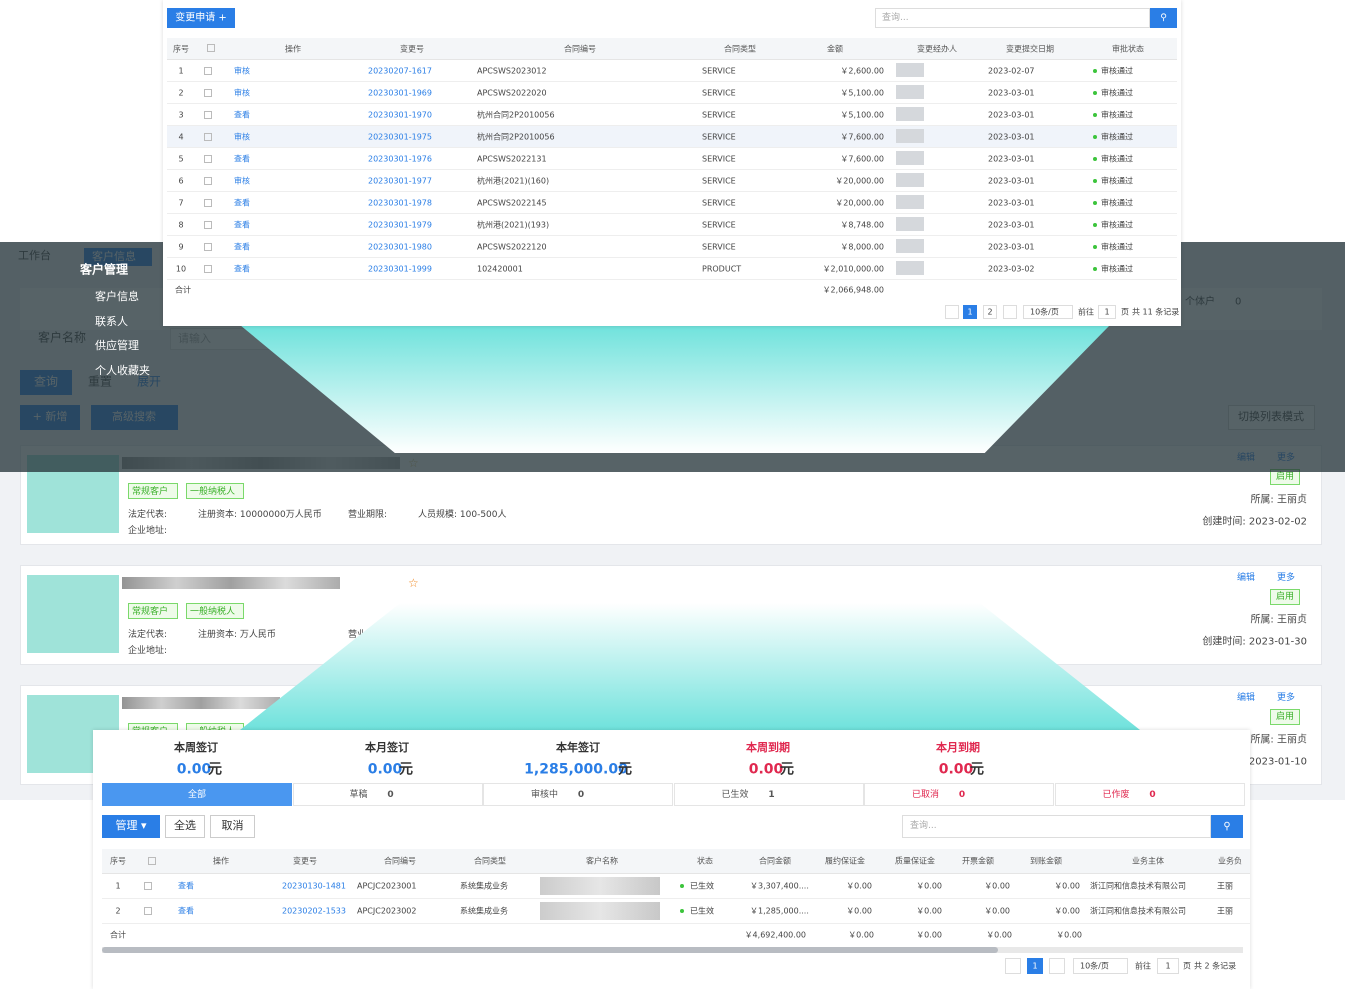  What do you see at coordinates (400, 247) in the screenshot?
I see `link: 20230301-1980` at bounding box center [400, 247].